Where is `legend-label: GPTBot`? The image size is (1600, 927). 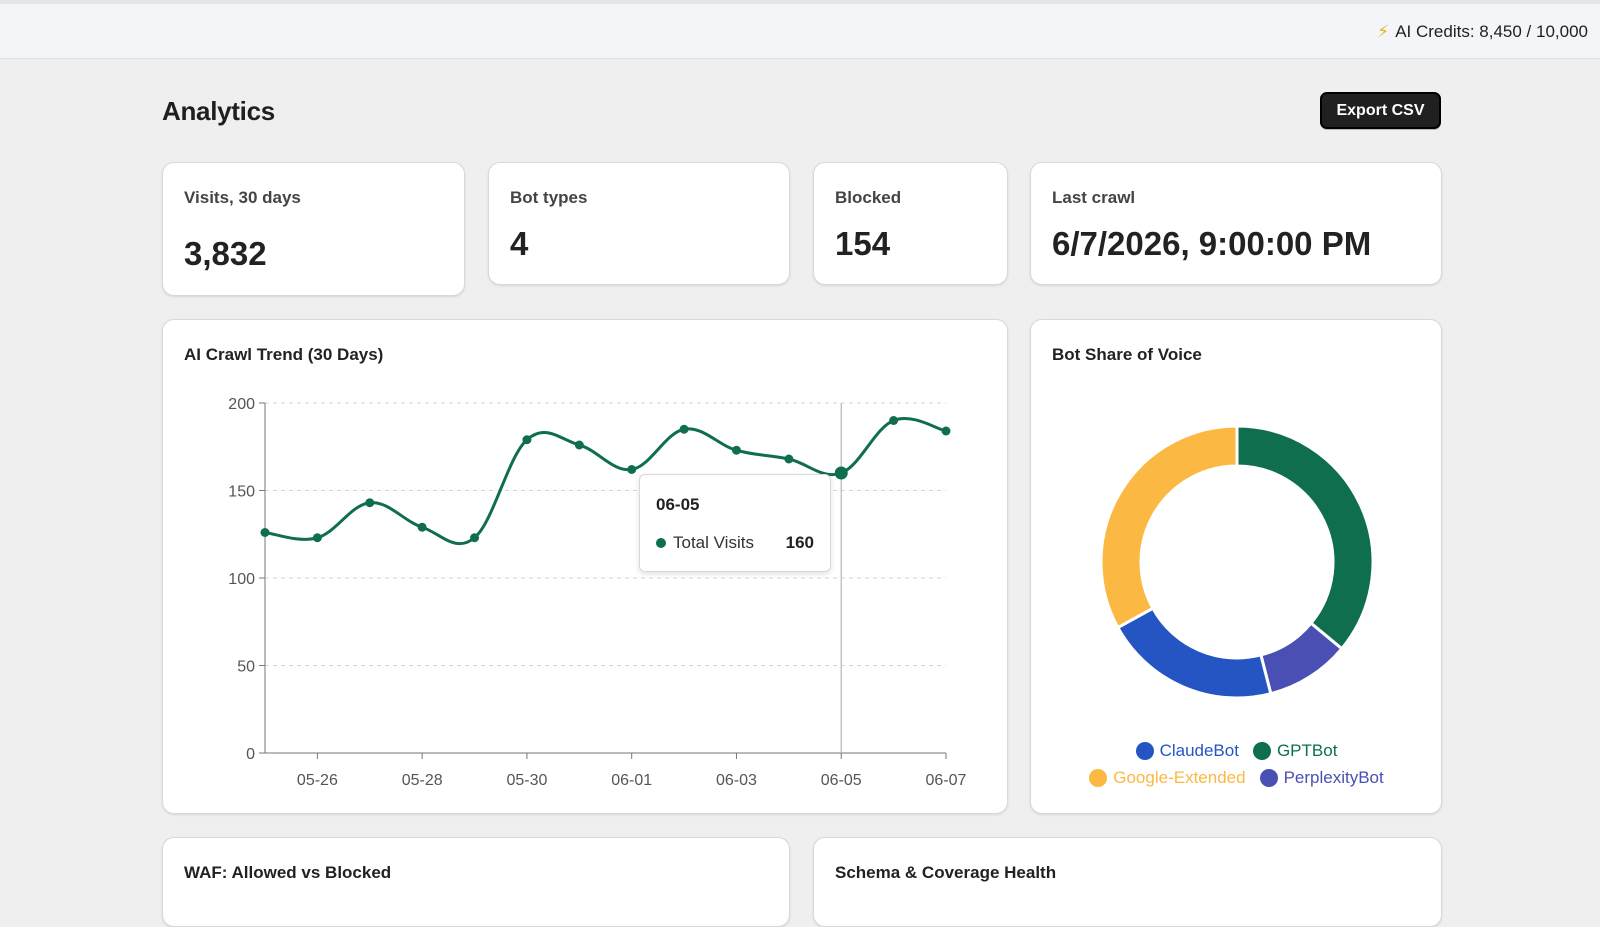 legend-label: GPTBot is located at coordinates (1307, 750).